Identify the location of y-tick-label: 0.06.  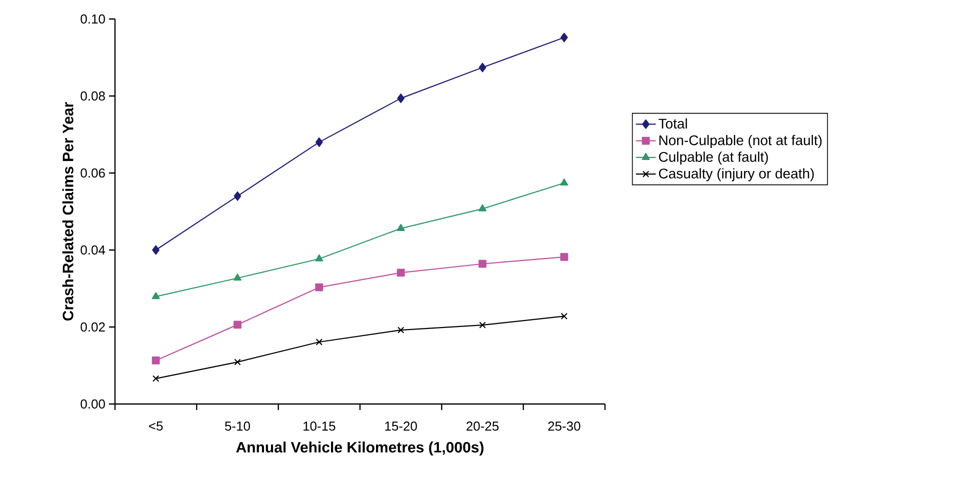
(92, 173).